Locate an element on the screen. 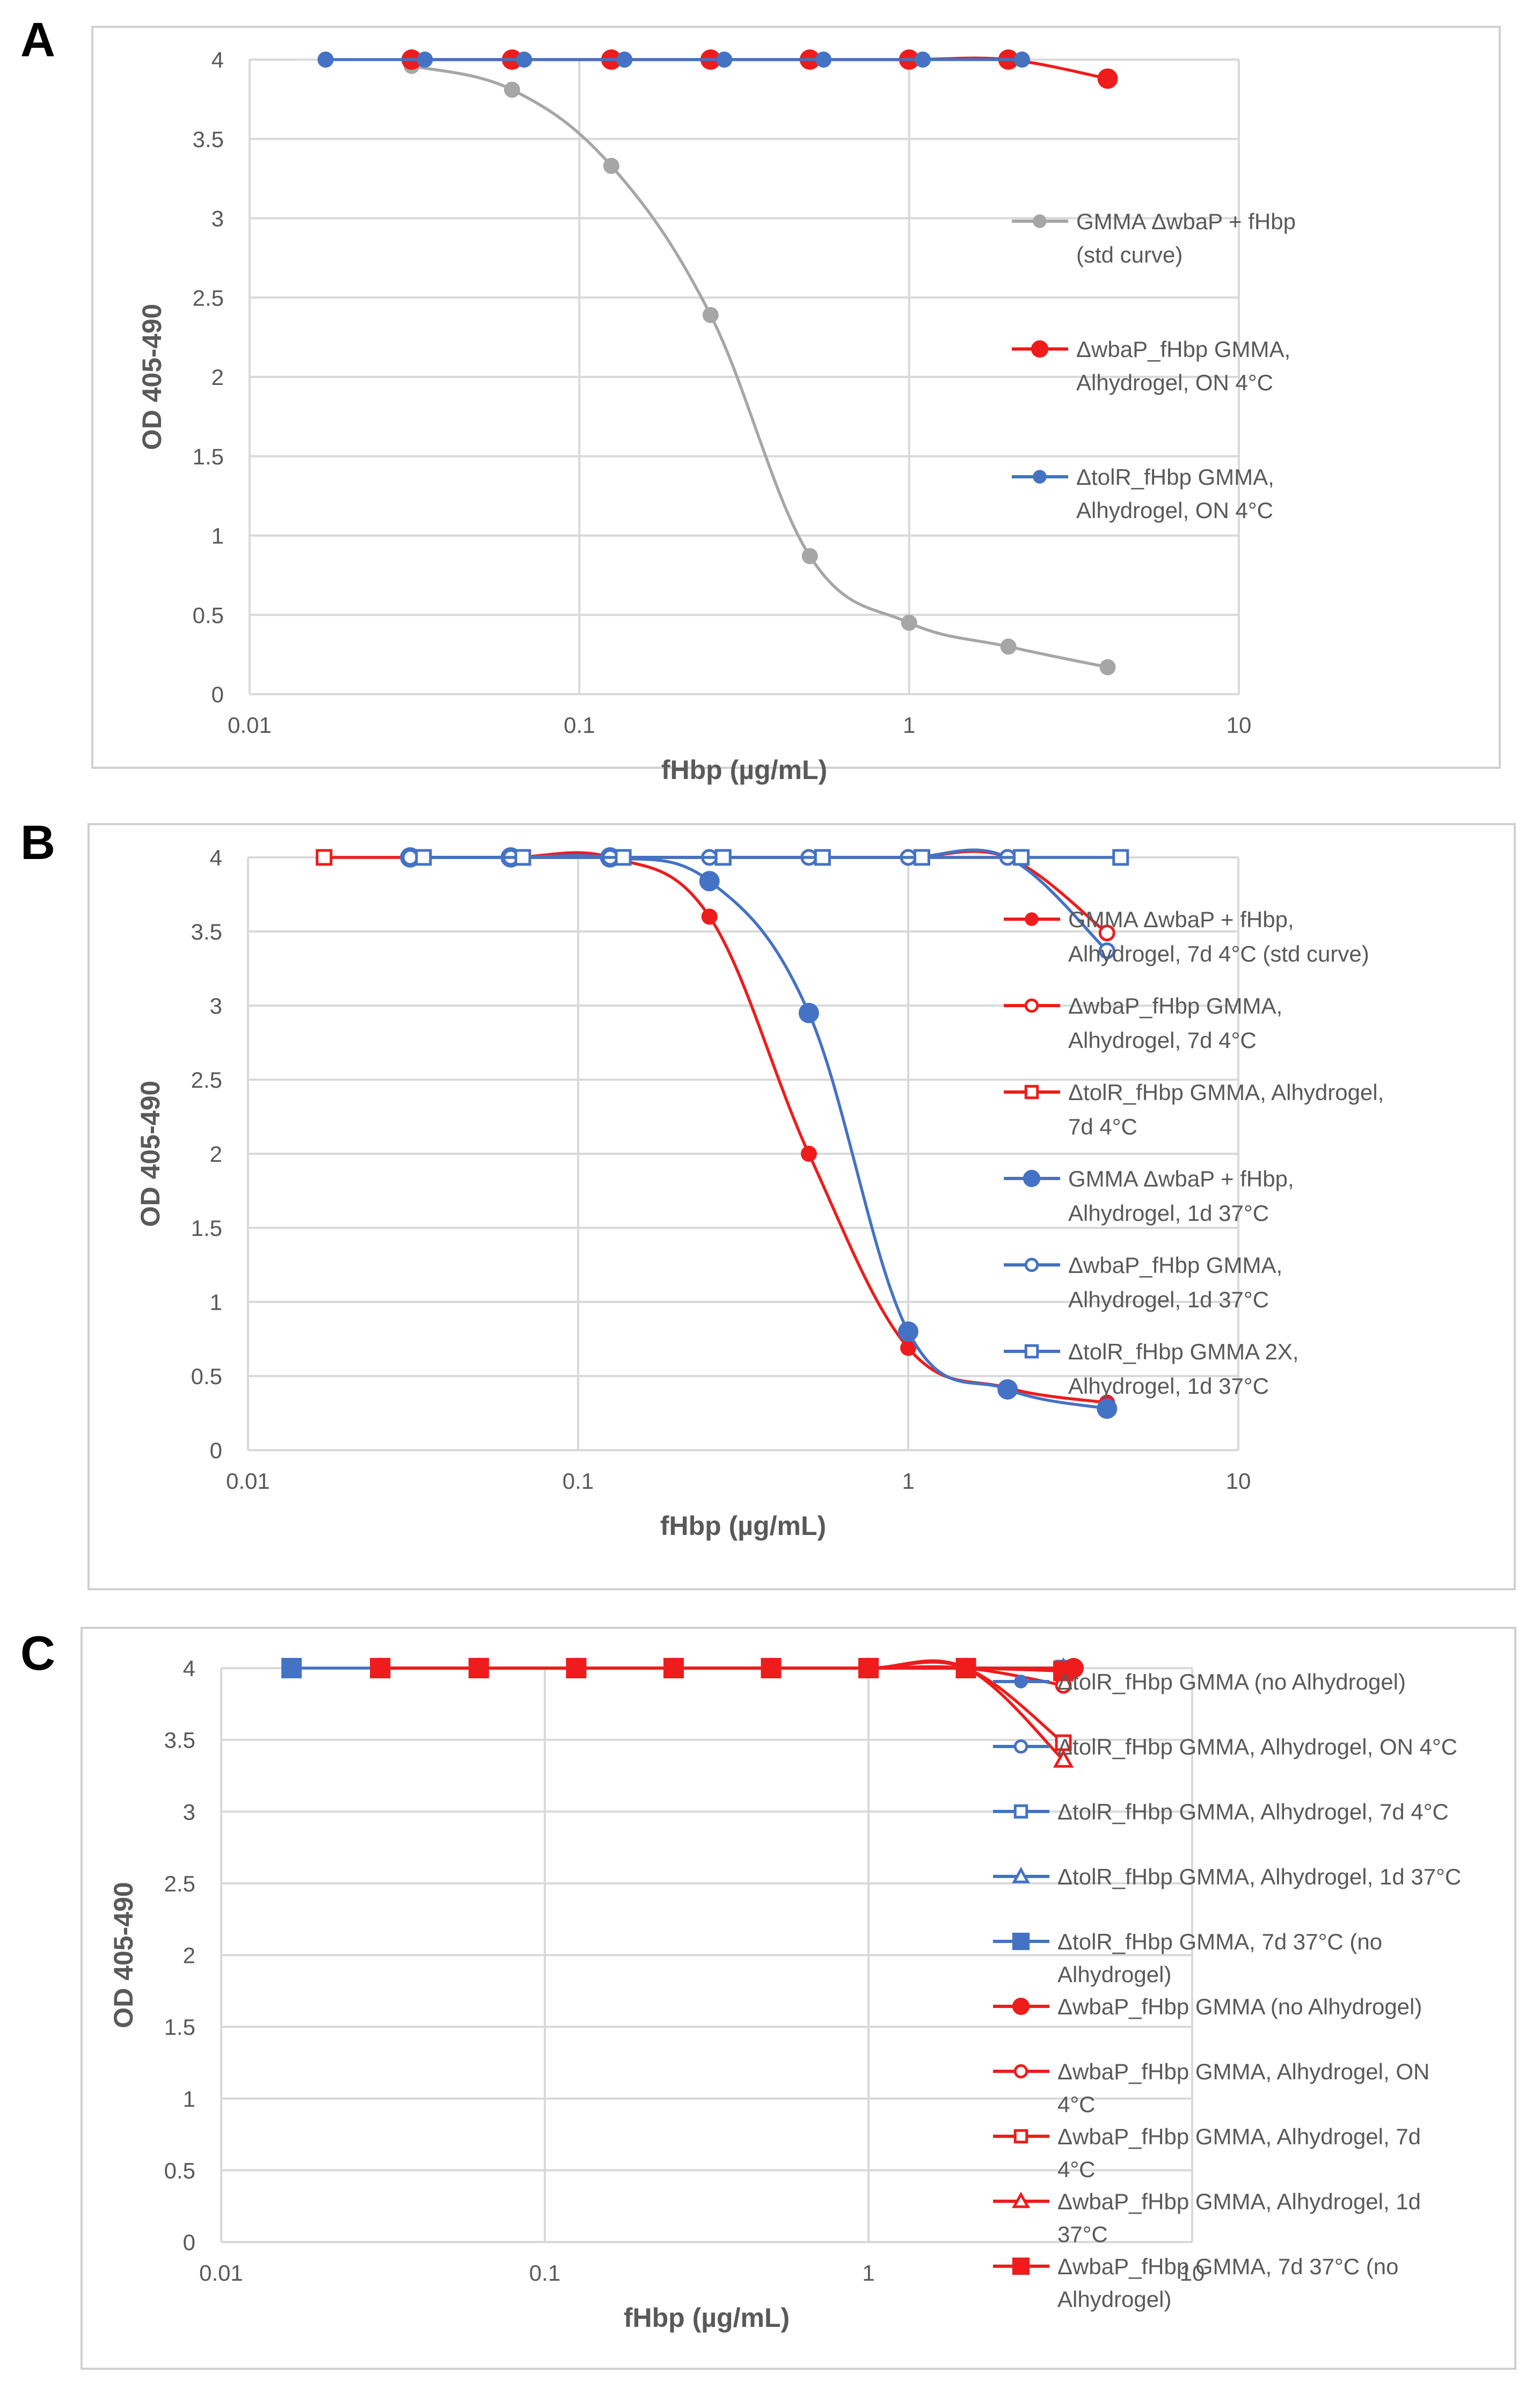  legend-entry-1: GMMA ΔwbaP + fHbp (std curve) is located at coordinates (1154, 238).